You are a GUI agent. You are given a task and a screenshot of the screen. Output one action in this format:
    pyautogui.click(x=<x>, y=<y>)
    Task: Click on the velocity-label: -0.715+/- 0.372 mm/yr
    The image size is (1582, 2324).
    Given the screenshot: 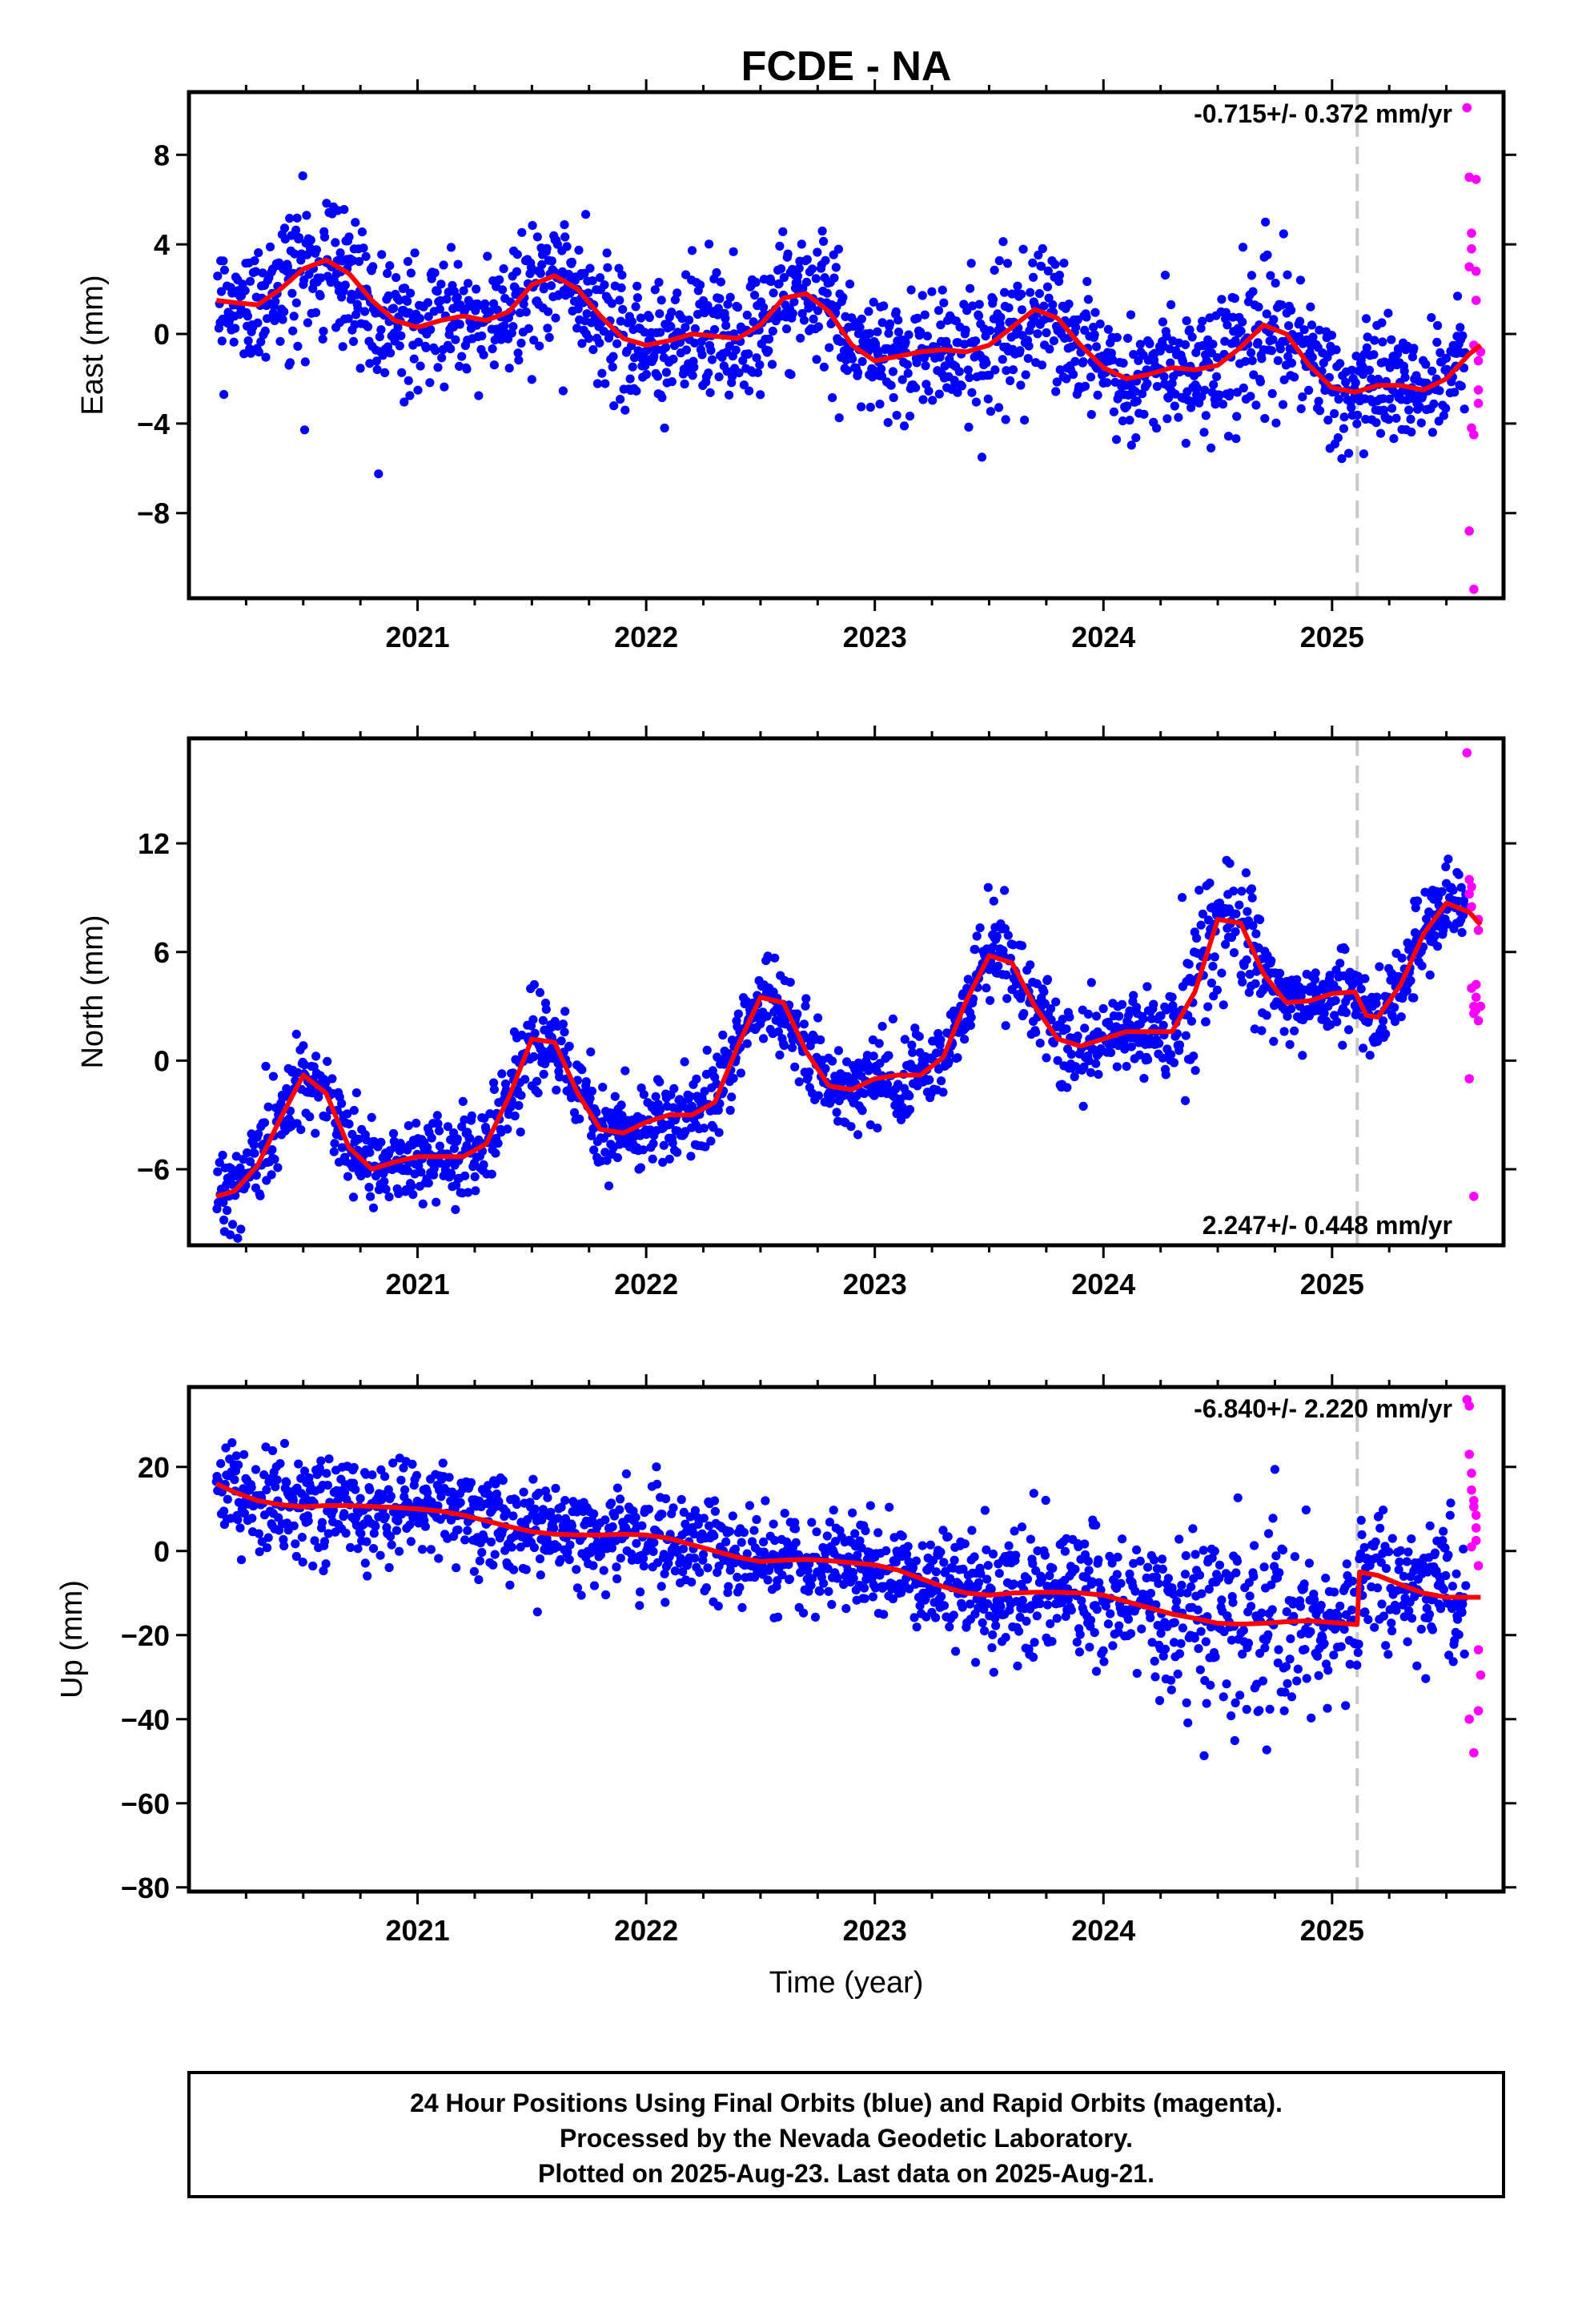 What is the action you would take?
    pyautogui.click(x=1323, y=113)
    